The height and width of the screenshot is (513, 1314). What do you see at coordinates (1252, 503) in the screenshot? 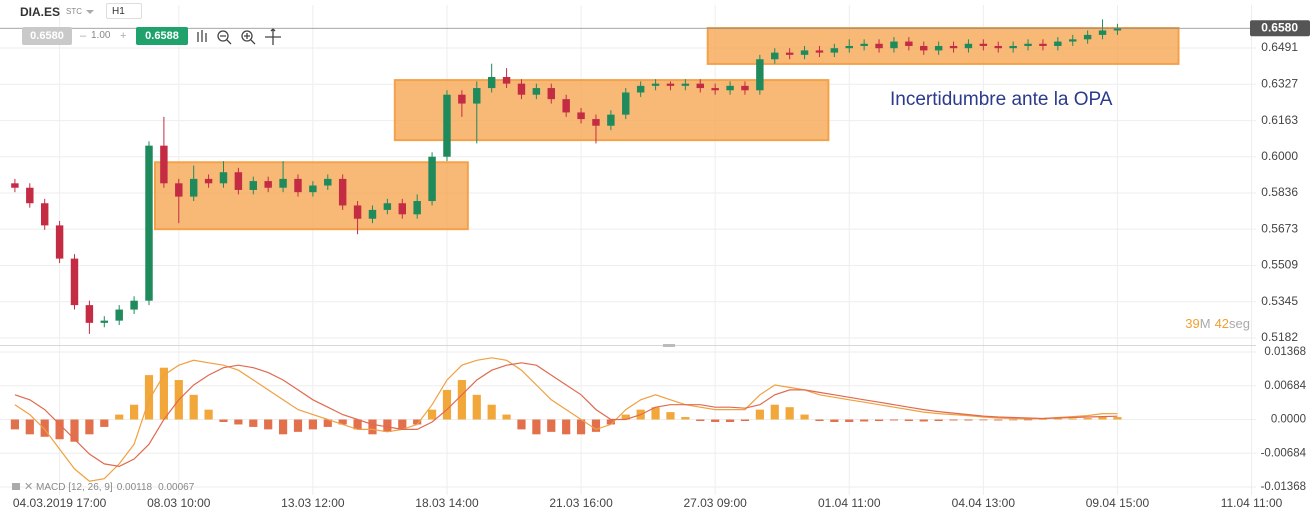
I see `x-tick-label: 11.04 11:00` at bounding box center [1252, 503].